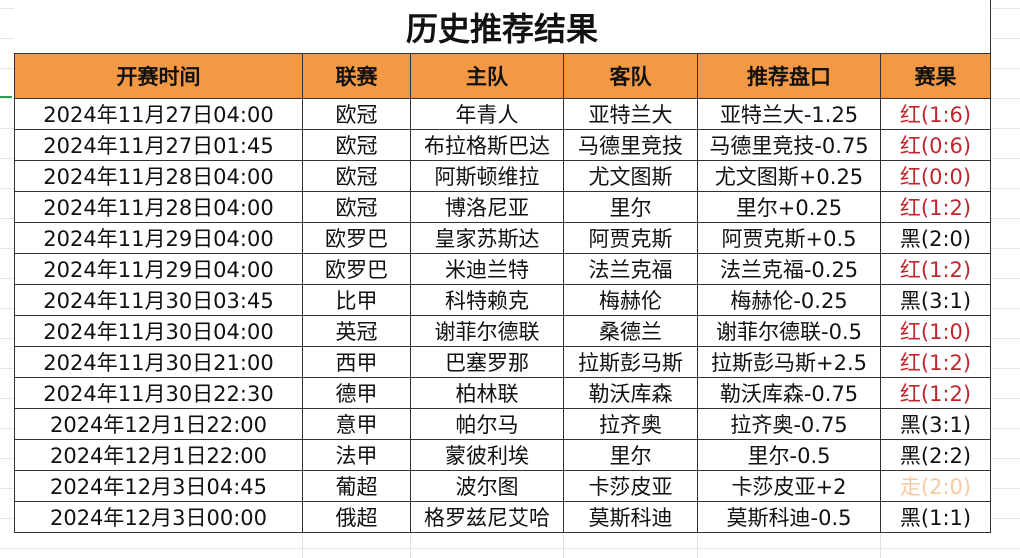 This screenshot has height=558, width=1020. I want to click on header-row: 开赛时间 联赛 主队 客队 推荐盘口 赛果, so click(502, 76).